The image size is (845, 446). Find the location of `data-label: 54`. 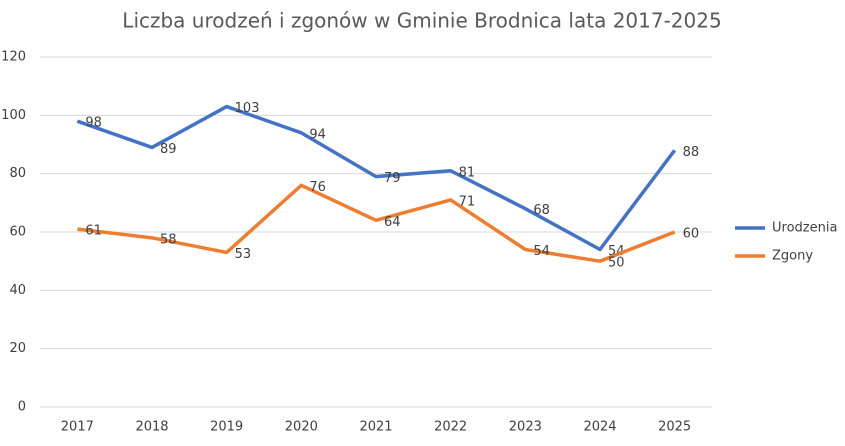

data-label: 54 is located at coordinates (541, 251).